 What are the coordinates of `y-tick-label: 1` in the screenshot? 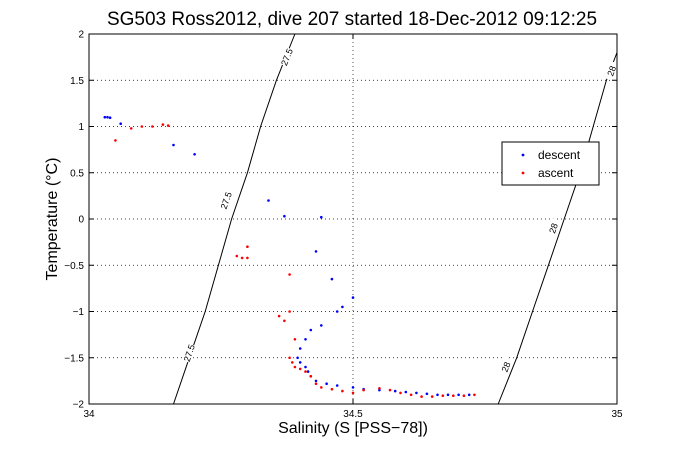 It's located at (81, 127).